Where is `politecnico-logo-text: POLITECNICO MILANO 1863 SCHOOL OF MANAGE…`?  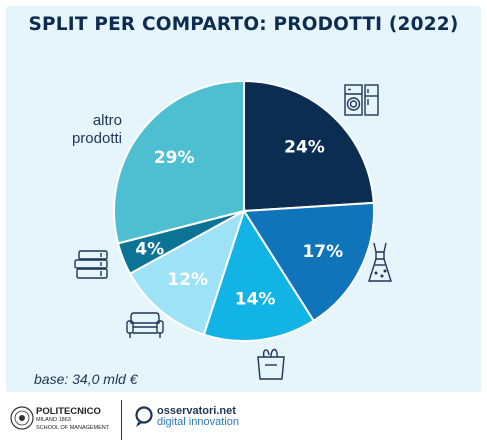
politecnico-logo-text: POLITECNICO MILANO 1863 SCHOOL OF MANAGE… is located at coordinates (73, 419).